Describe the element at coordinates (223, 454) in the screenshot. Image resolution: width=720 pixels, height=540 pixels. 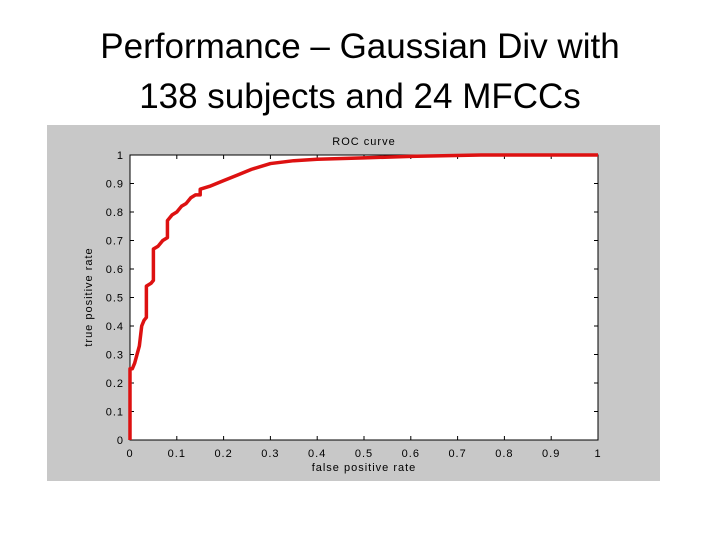
I see `x-tick-label: 0.2` at that location.